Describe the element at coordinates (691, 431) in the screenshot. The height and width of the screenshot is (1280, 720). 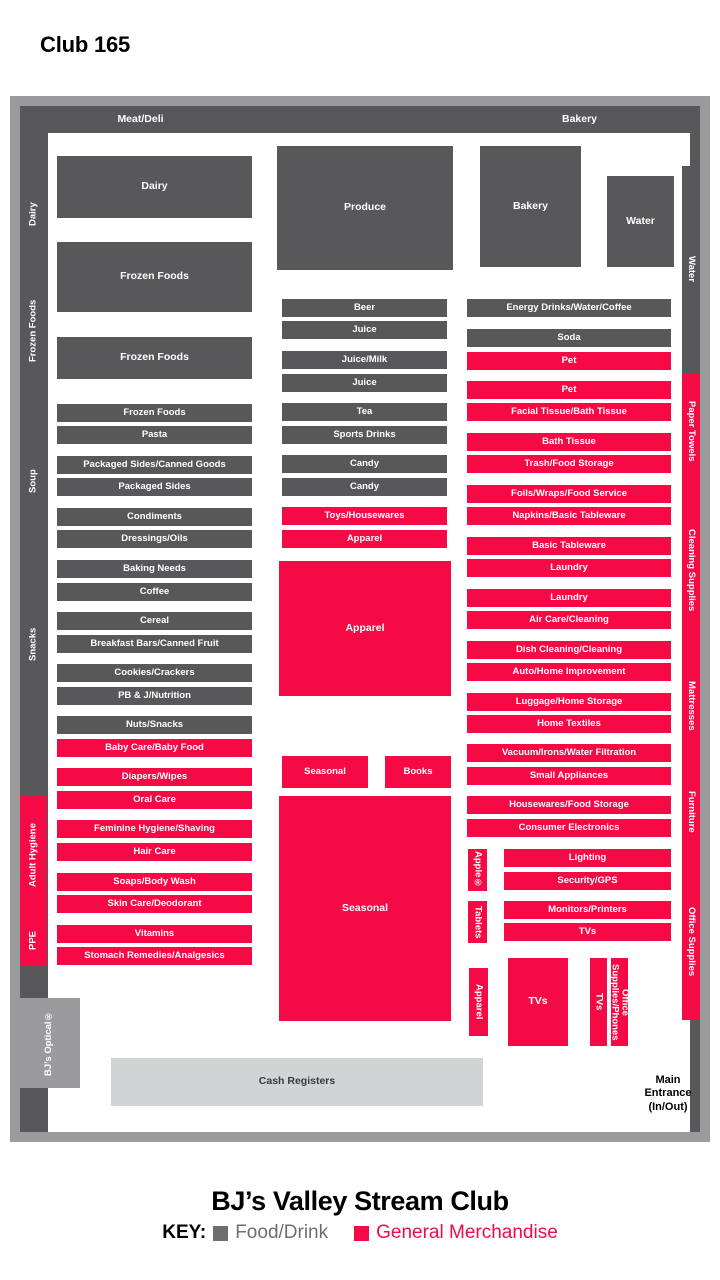
I see `sidebar-right-paper-towels: Paper Towels` at that location.